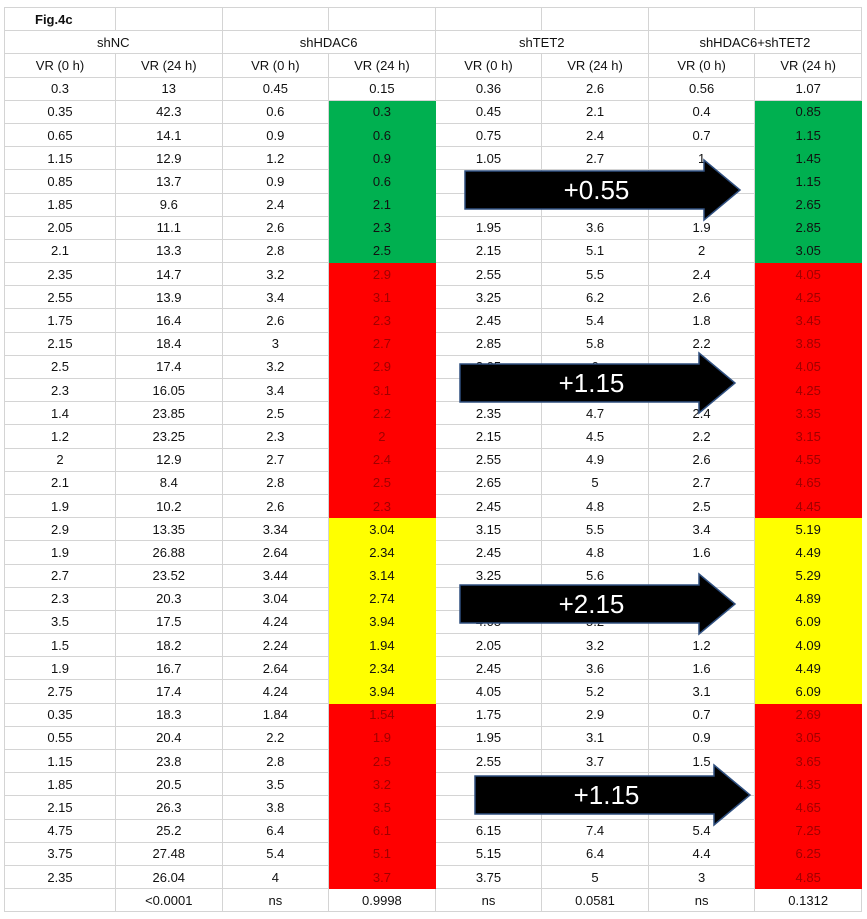 Image resolution: width=867 pixels, height=919 pixels. Describe the element at coordinates (433, 42) in the screenshot. I see `group-row: shNC shHDAC6 shTET2 shHDAC6+shTET2` at that location.